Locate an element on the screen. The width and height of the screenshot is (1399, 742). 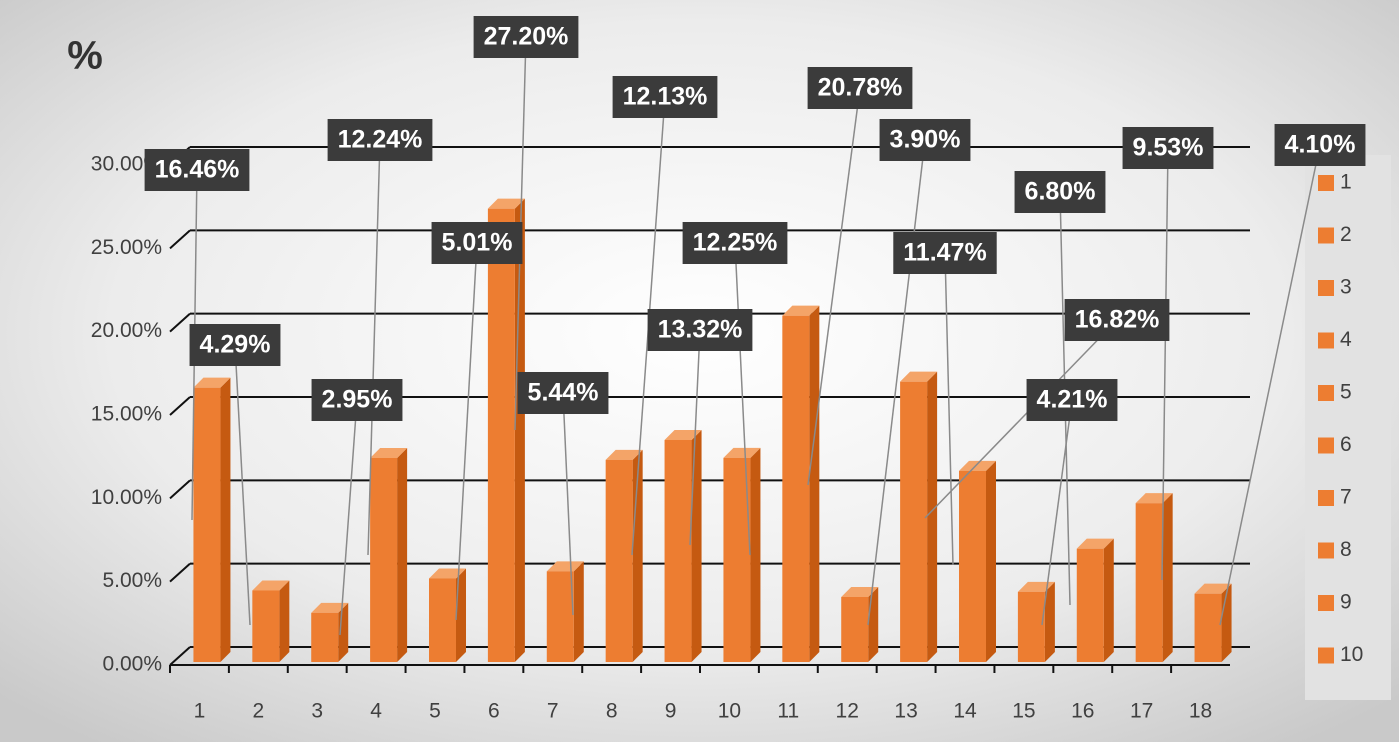
x-tick-label: 10 is located at coordinates (729, 711).